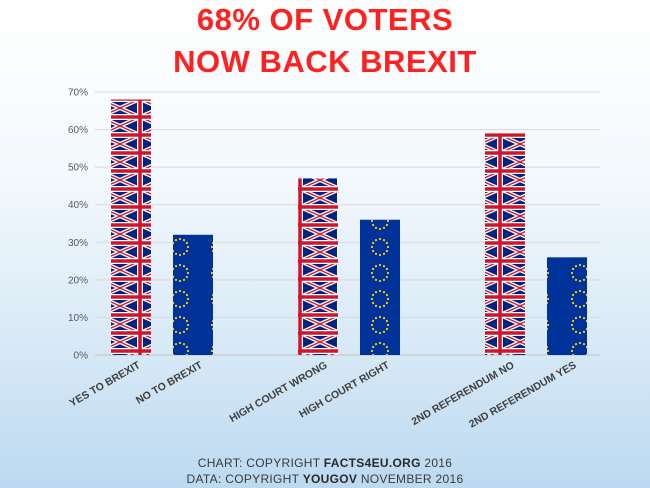 This screenshot has width=650, height=488. Describe the element at coordinates (567, 306) in the screenshot. I see `bar-2nd-referendum-yes` at that location.